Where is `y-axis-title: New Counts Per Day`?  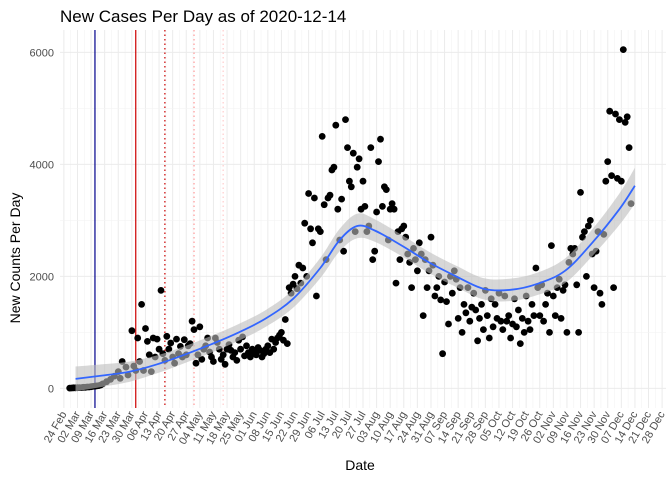 y-axis-title: New Counts Per Day is located at coordinates (15, 258).